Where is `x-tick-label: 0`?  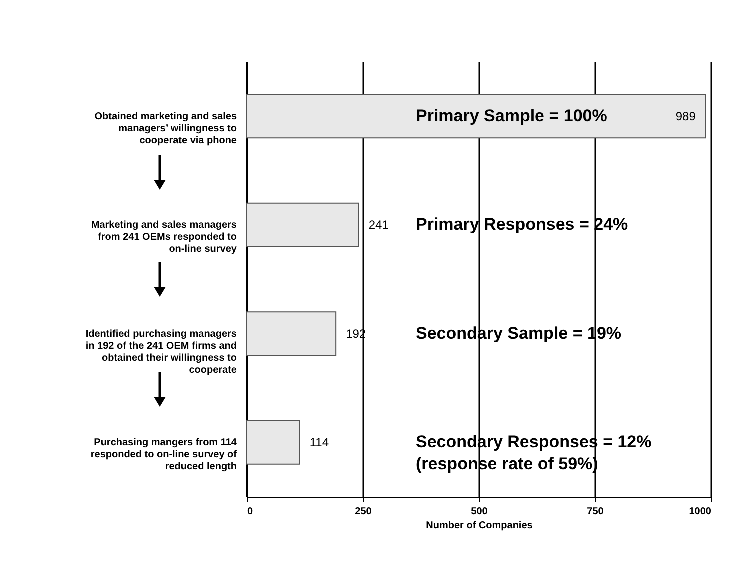
x-tick-label: 0 is located at coordinates (251, 512).